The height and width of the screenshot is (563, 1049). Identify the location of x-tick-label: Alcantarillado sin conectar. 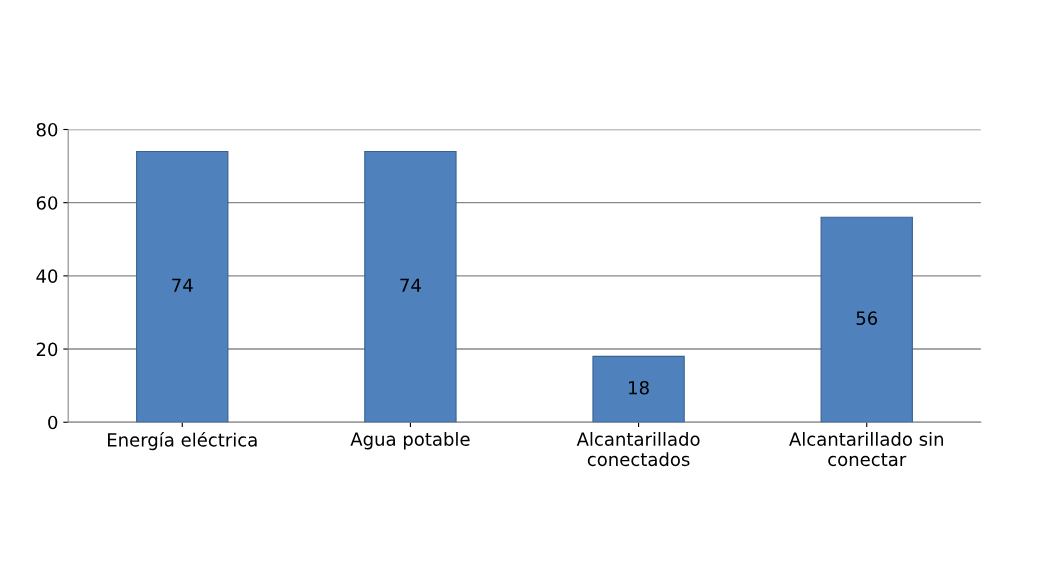
(866, 449).